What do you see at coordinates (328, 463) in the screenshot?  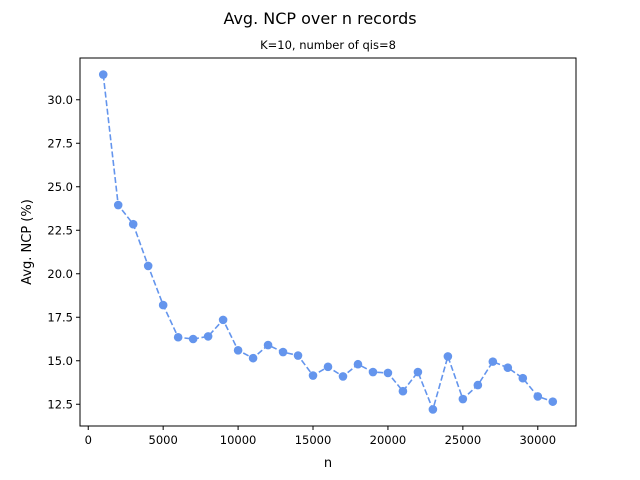 I see `x-axis-label: n` at bounding box center [328, 463].